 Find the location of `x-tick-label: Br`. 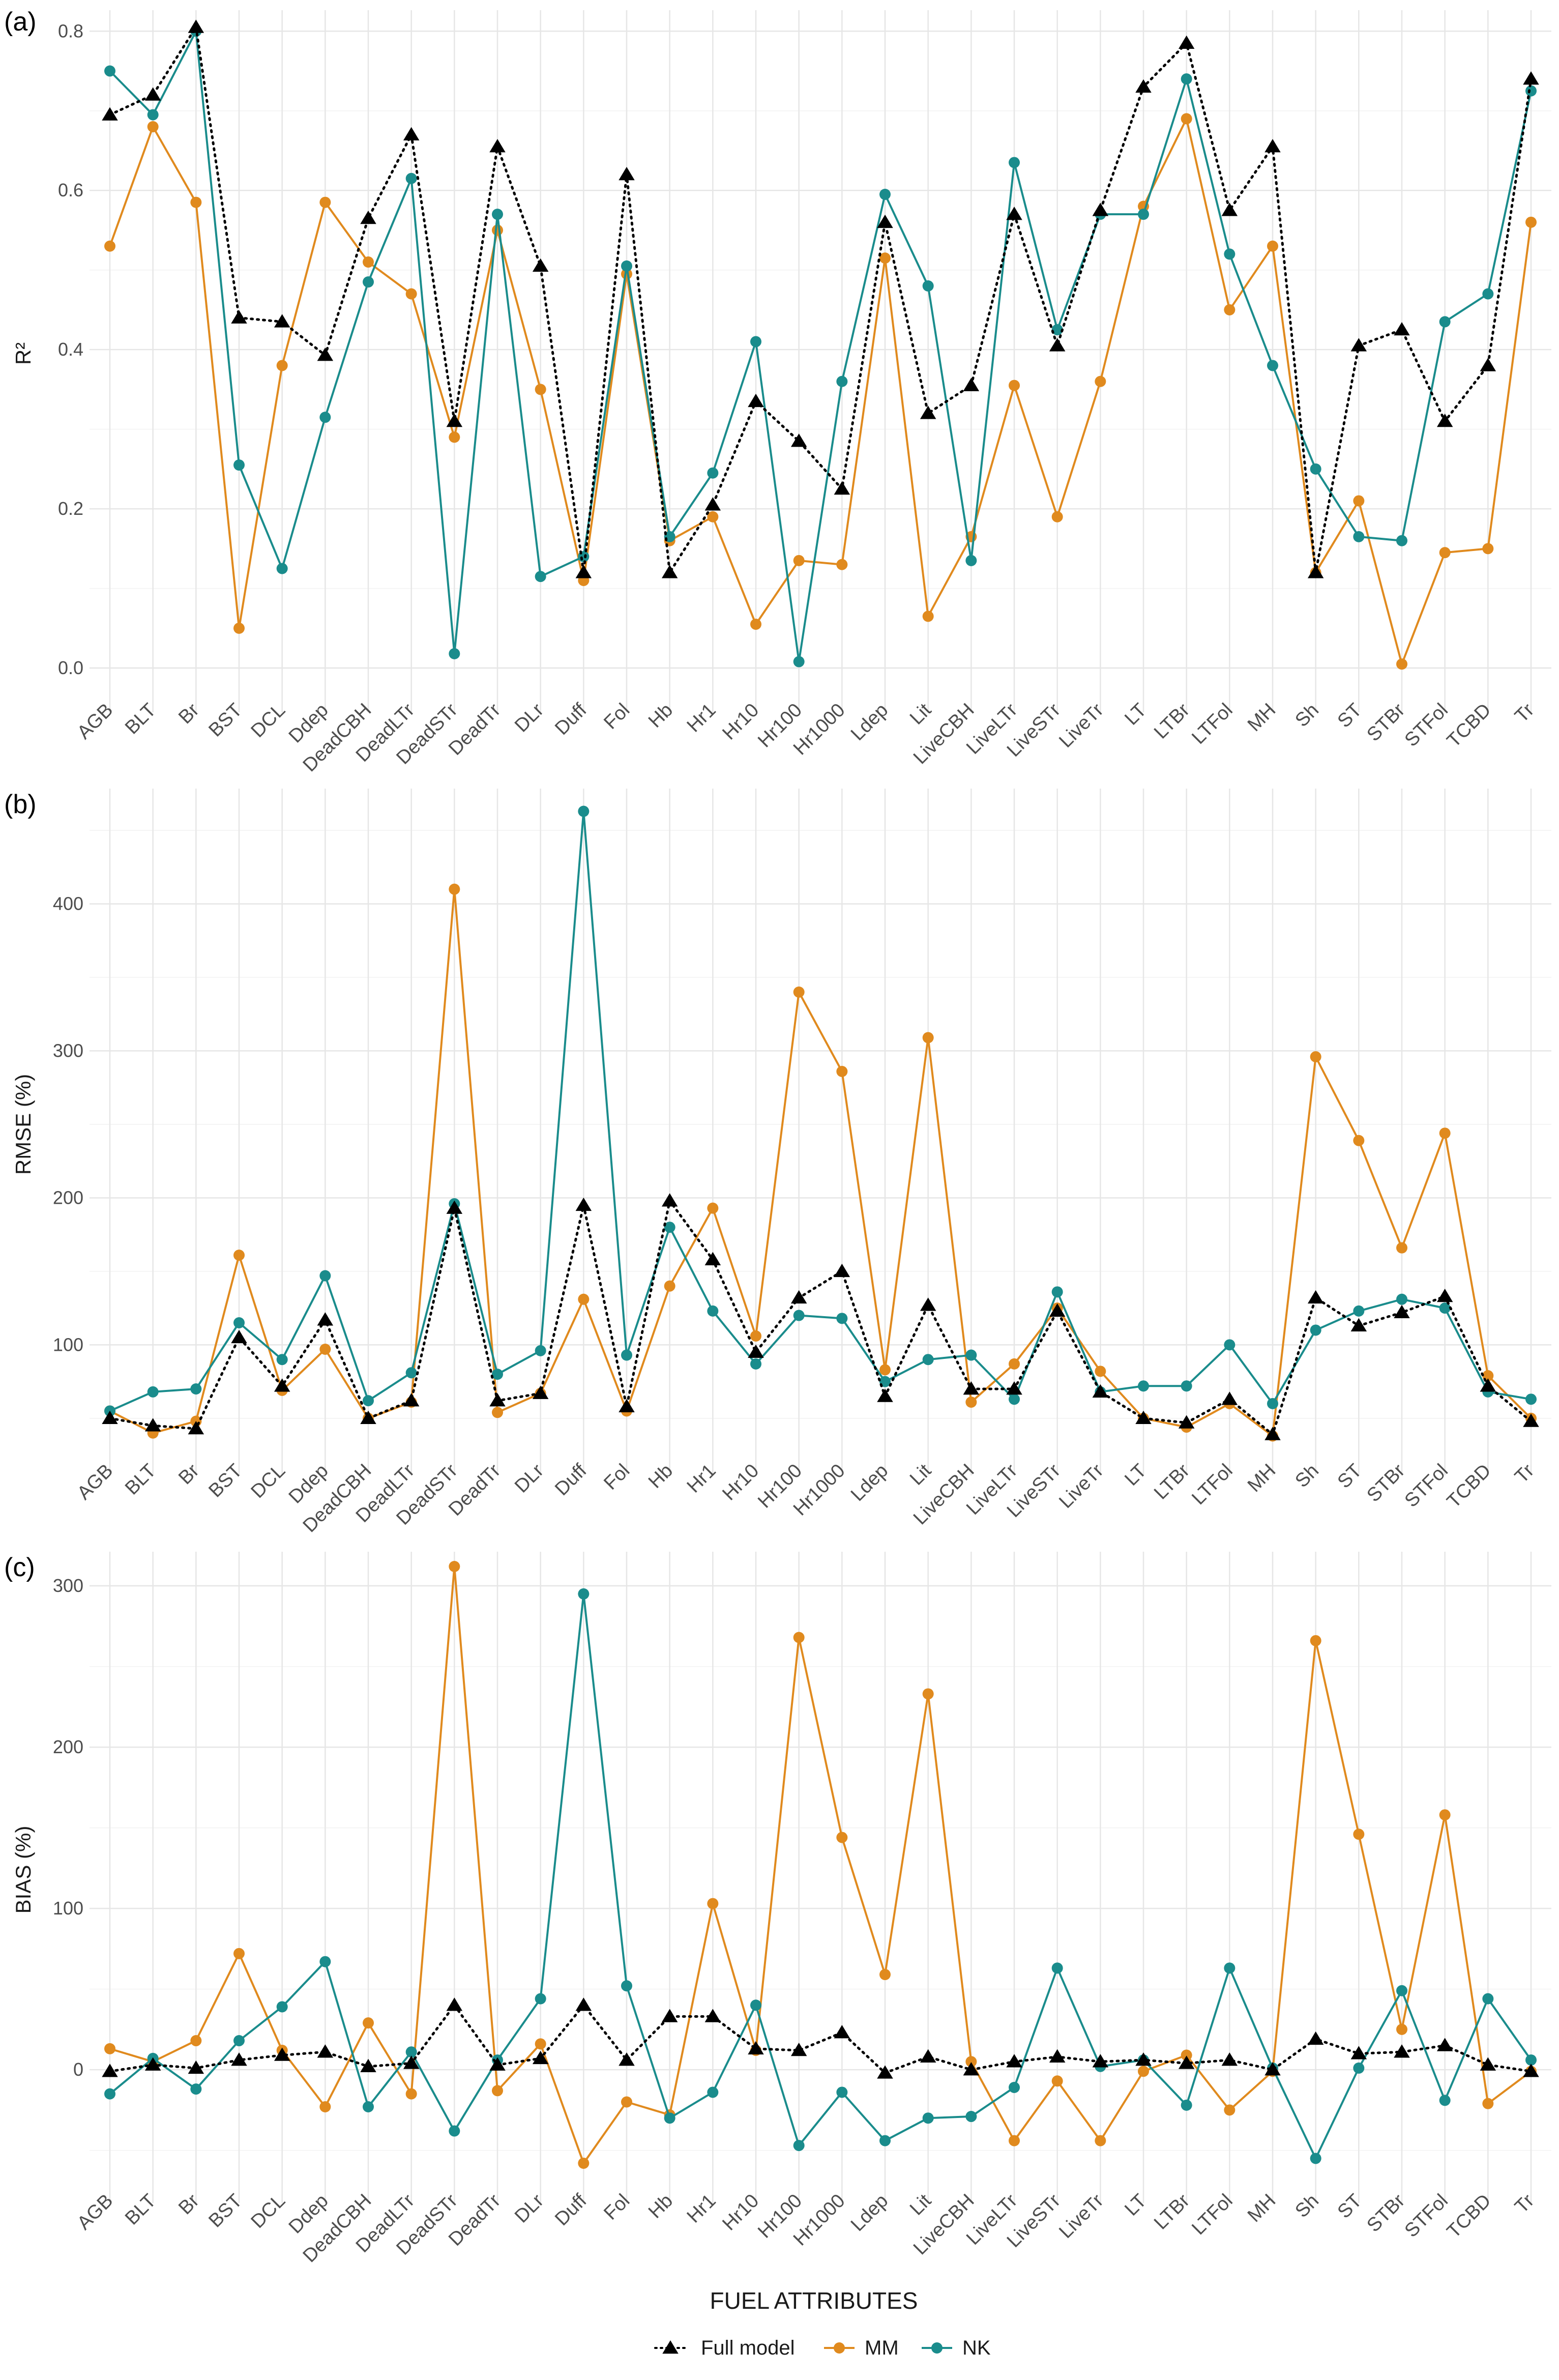

x-tick-label: Br is located at coordinates (188, 2204).